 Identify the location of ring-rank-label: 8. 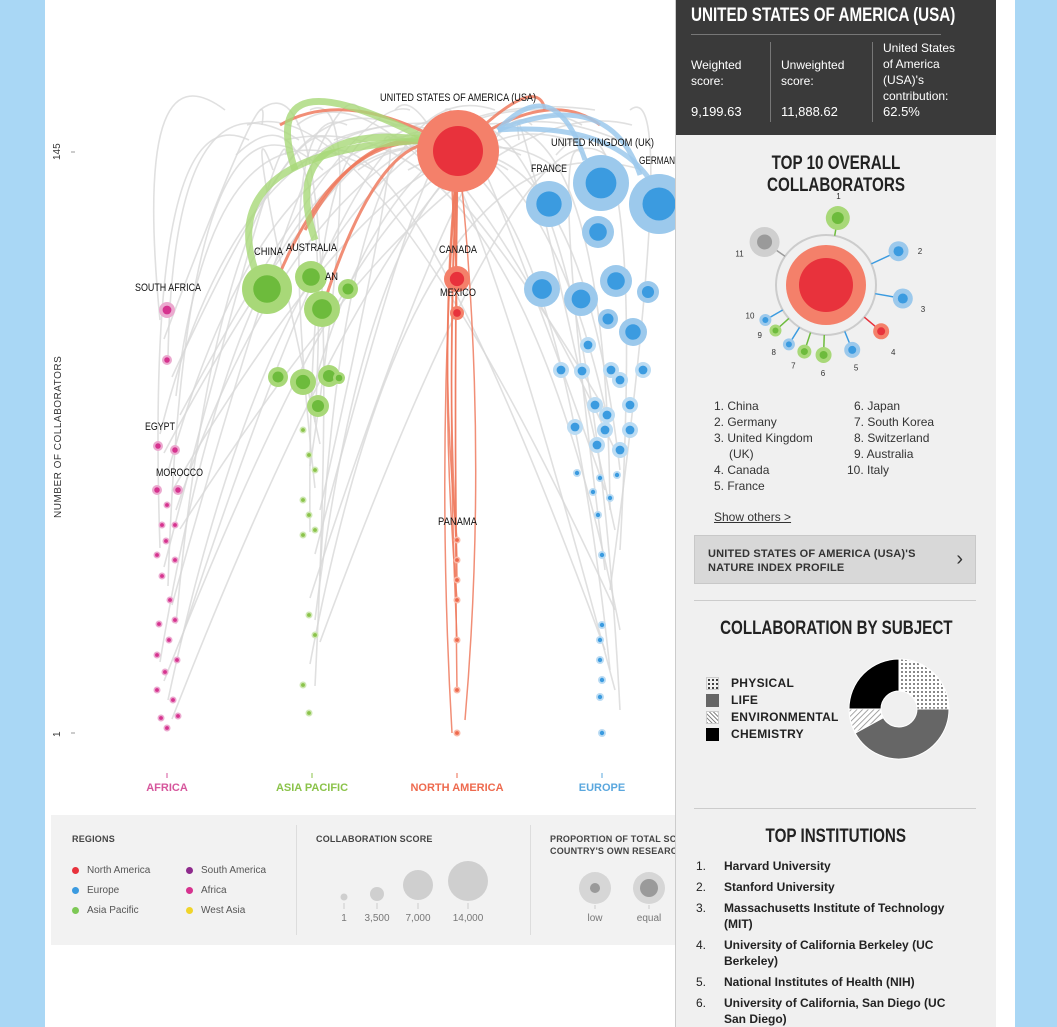
(773, 352).